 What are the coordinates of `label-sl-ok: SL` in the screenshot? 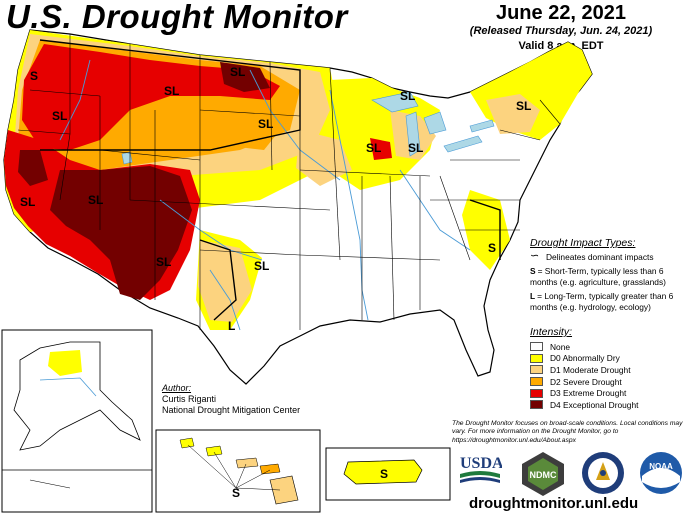 It's located at (261, 266).